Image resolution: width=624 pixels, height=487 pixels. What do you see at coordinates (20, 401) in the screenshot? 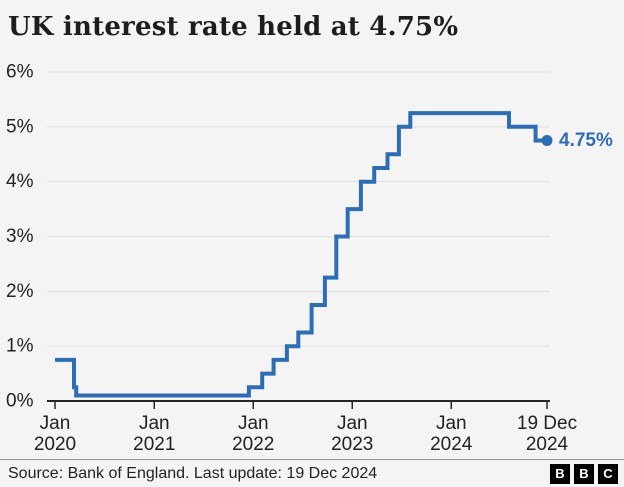
I see `y-axis-label: 0%` at bounding box center [20, 401].